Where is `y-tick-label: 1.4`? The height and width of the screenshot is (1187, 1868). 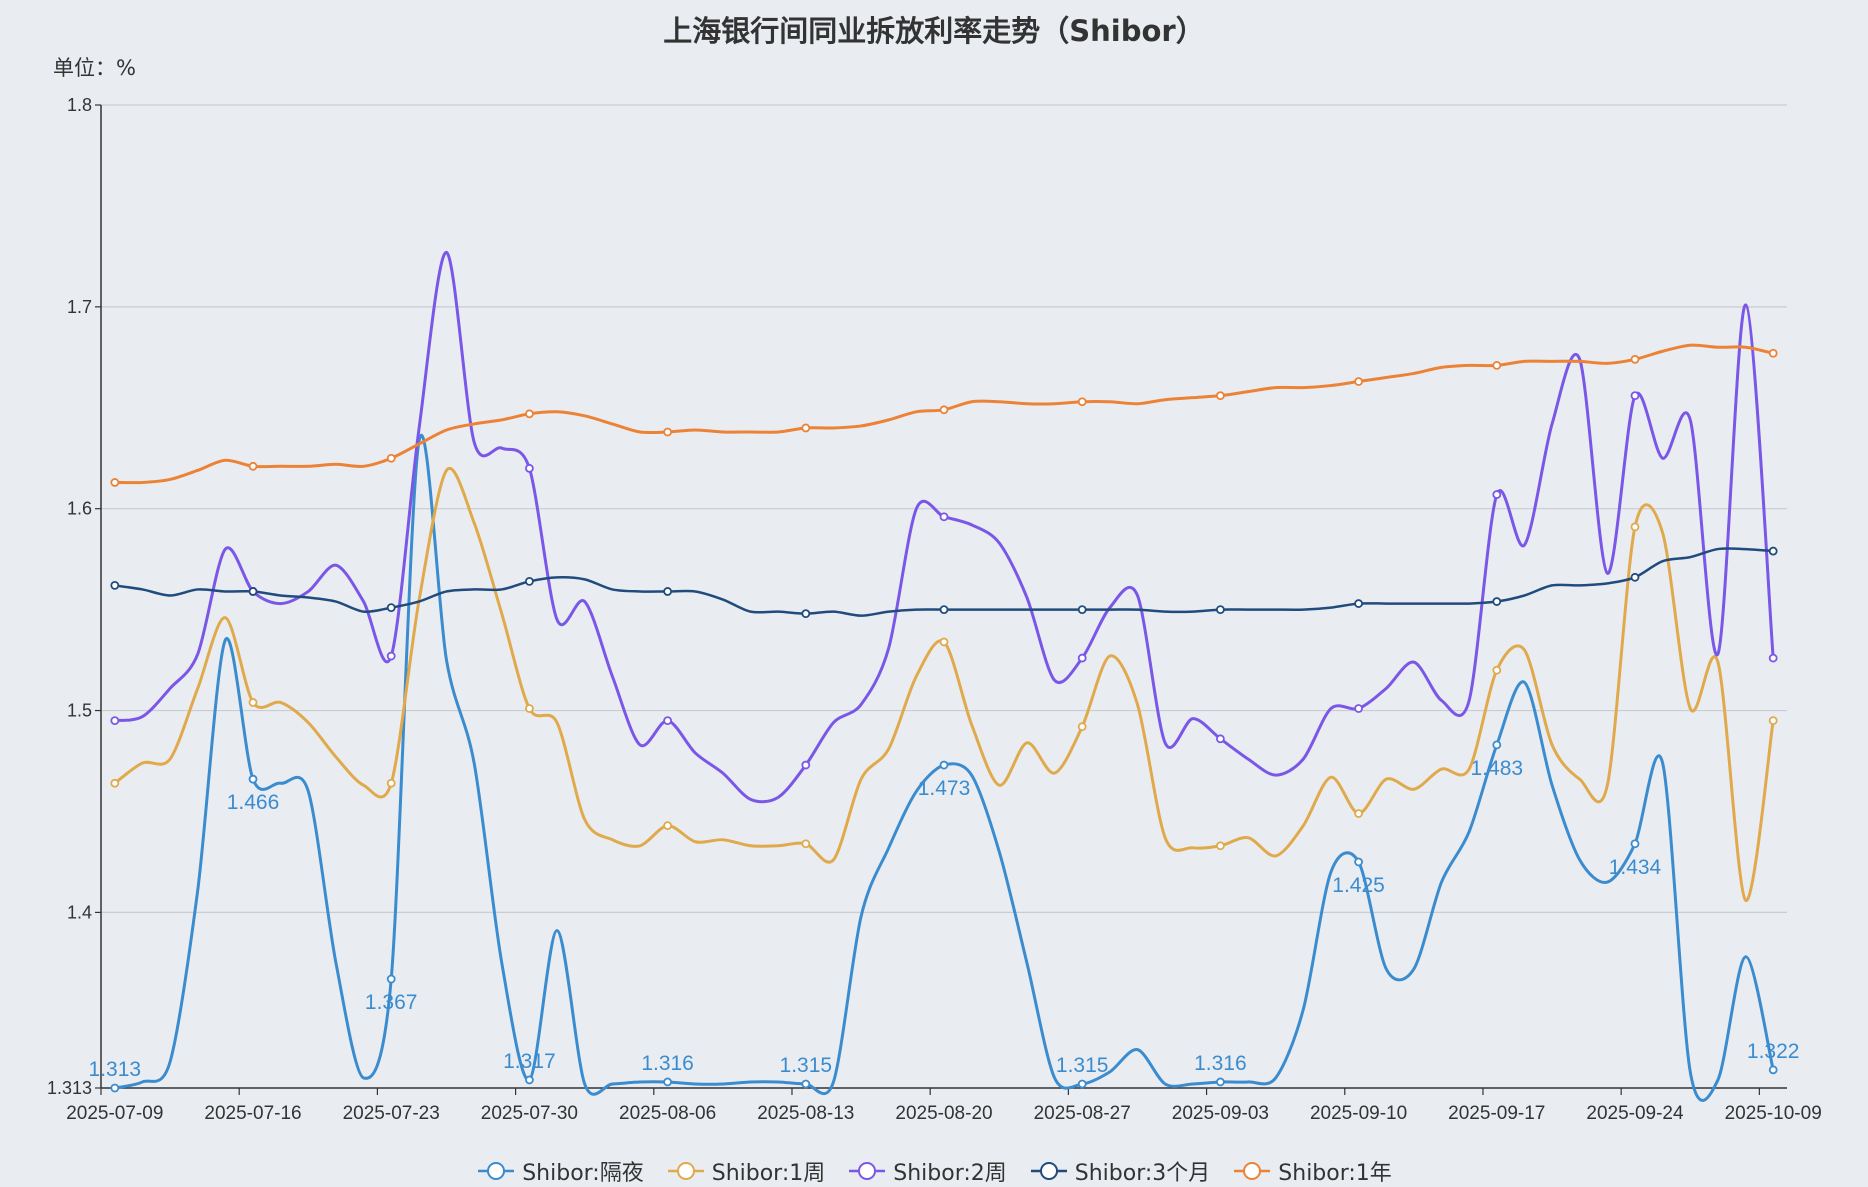 y-tick-label: 1.4 is located at coordinates (79, 912).